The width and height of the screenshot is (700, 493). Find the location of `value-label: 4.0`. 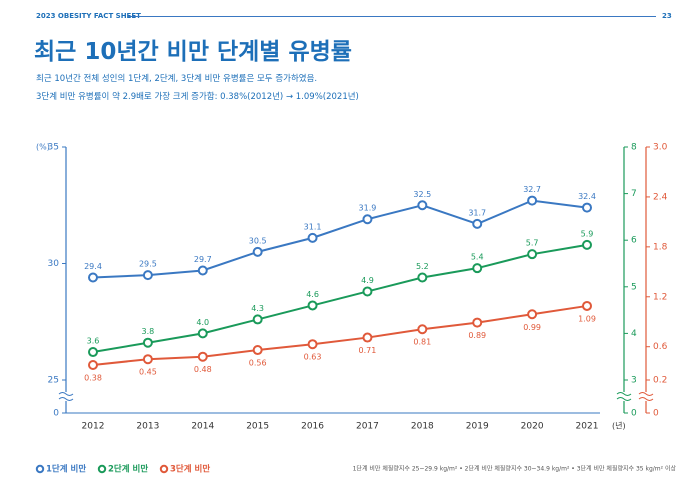

value-label: 4.0 is located at coordinates (202, 322).